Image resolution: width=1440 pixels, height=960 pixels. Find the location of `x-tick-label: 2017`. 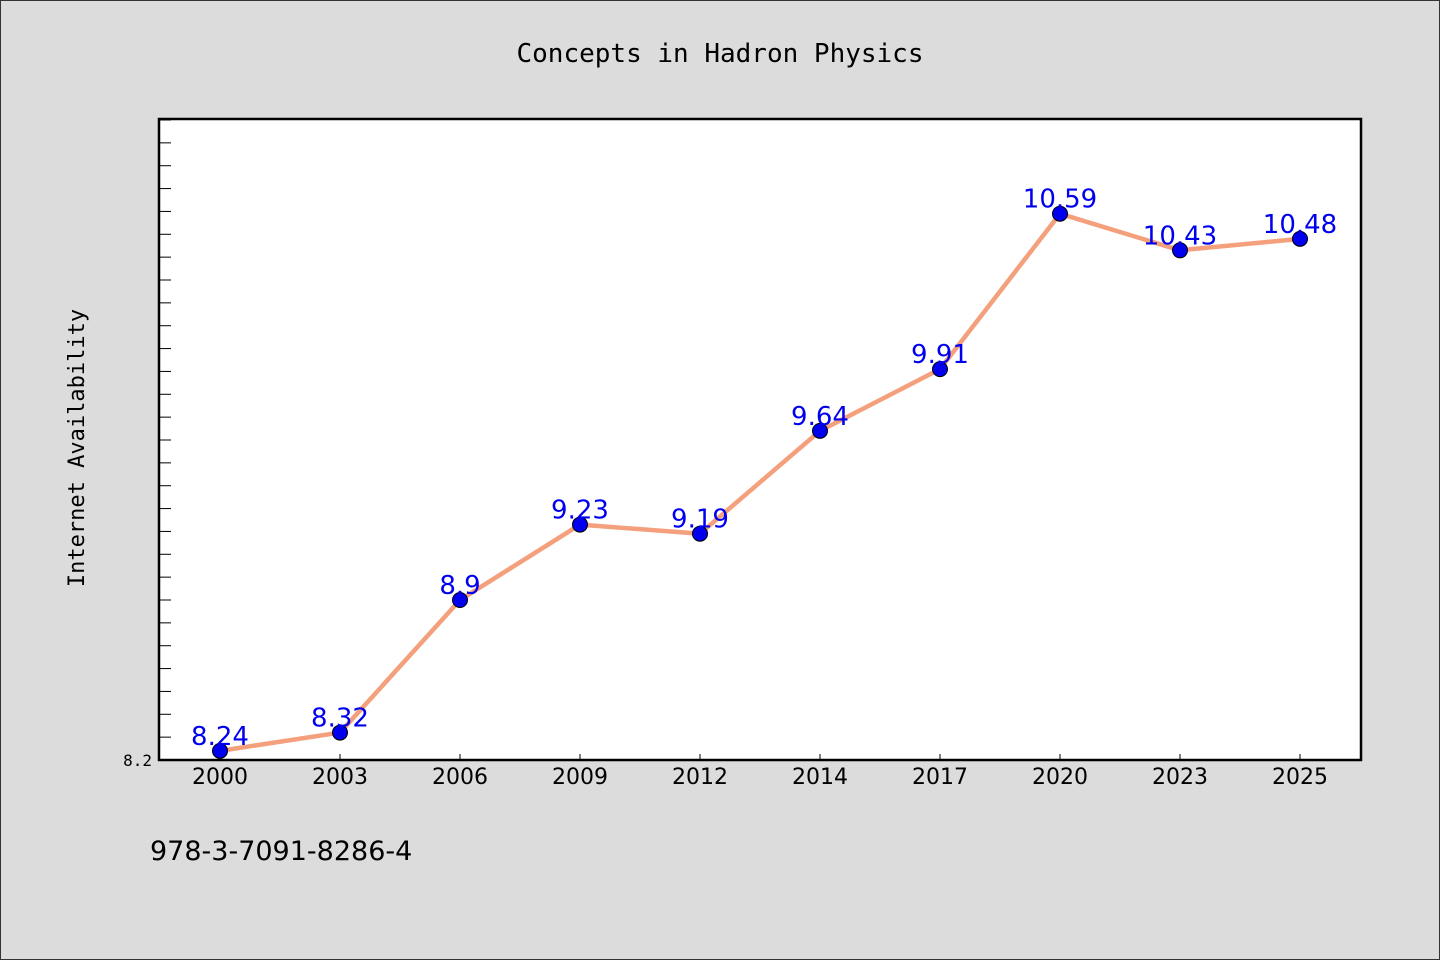

x-tick-label: 2017 is located at coordinates (940, 777).